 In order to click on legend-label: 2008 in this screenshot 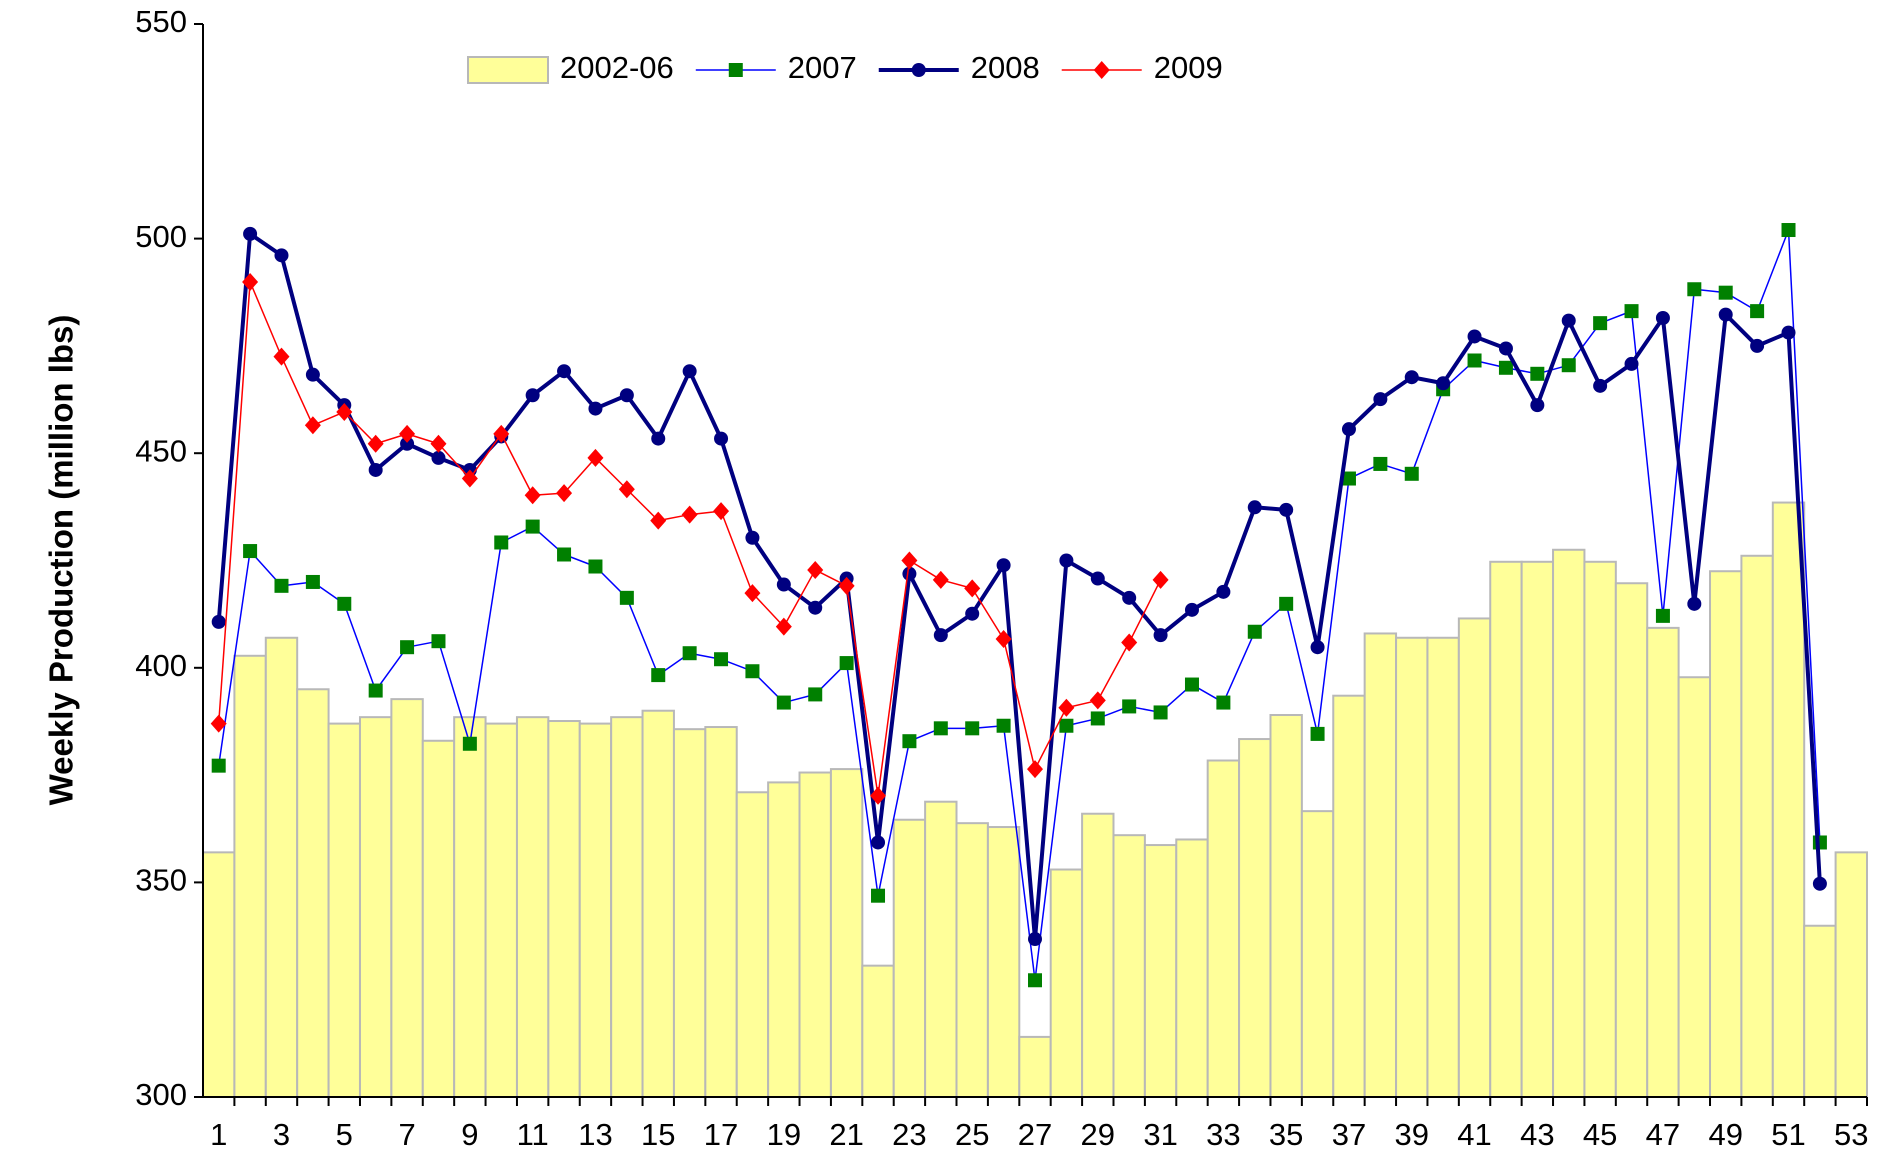, I will do `click(1005, 67)`.